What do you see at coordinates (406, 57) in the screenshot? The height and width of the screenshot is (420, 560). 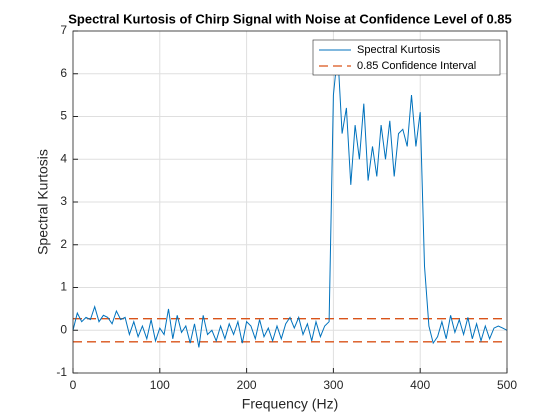 I see `legend-box` at bounding box center [406, 57].